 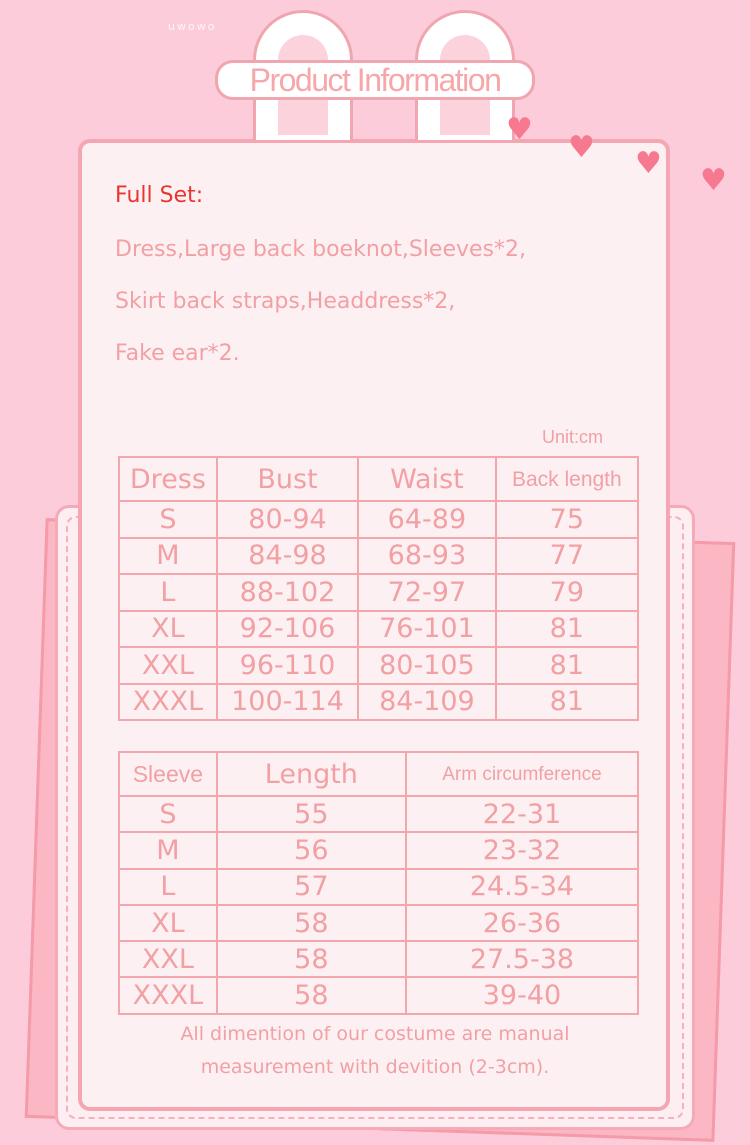 I want to click on table-cell: 39-40, so click(x=522, y=995).